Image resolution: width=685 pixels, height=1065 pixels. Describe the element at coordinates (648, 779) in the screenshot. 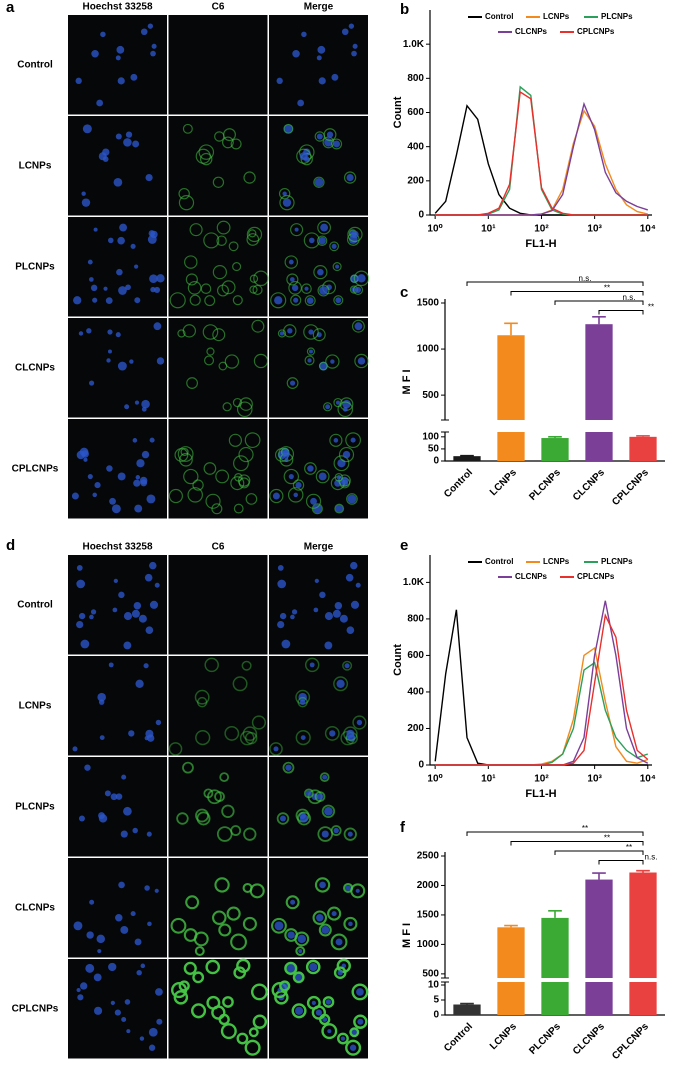

I see `x-tick-label: 10⁴` at that location.